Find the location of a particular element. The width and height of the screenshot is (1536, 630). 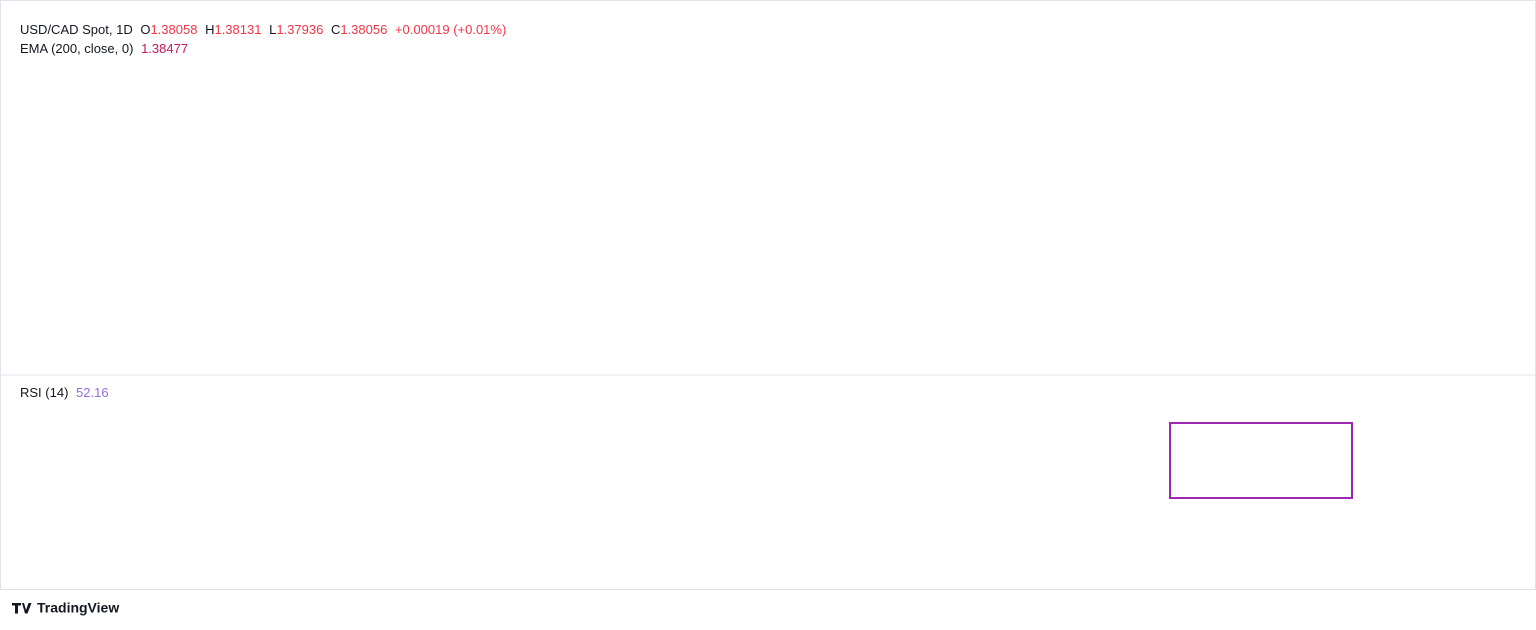

logo: TradingView is located at coordinates (65, 608).